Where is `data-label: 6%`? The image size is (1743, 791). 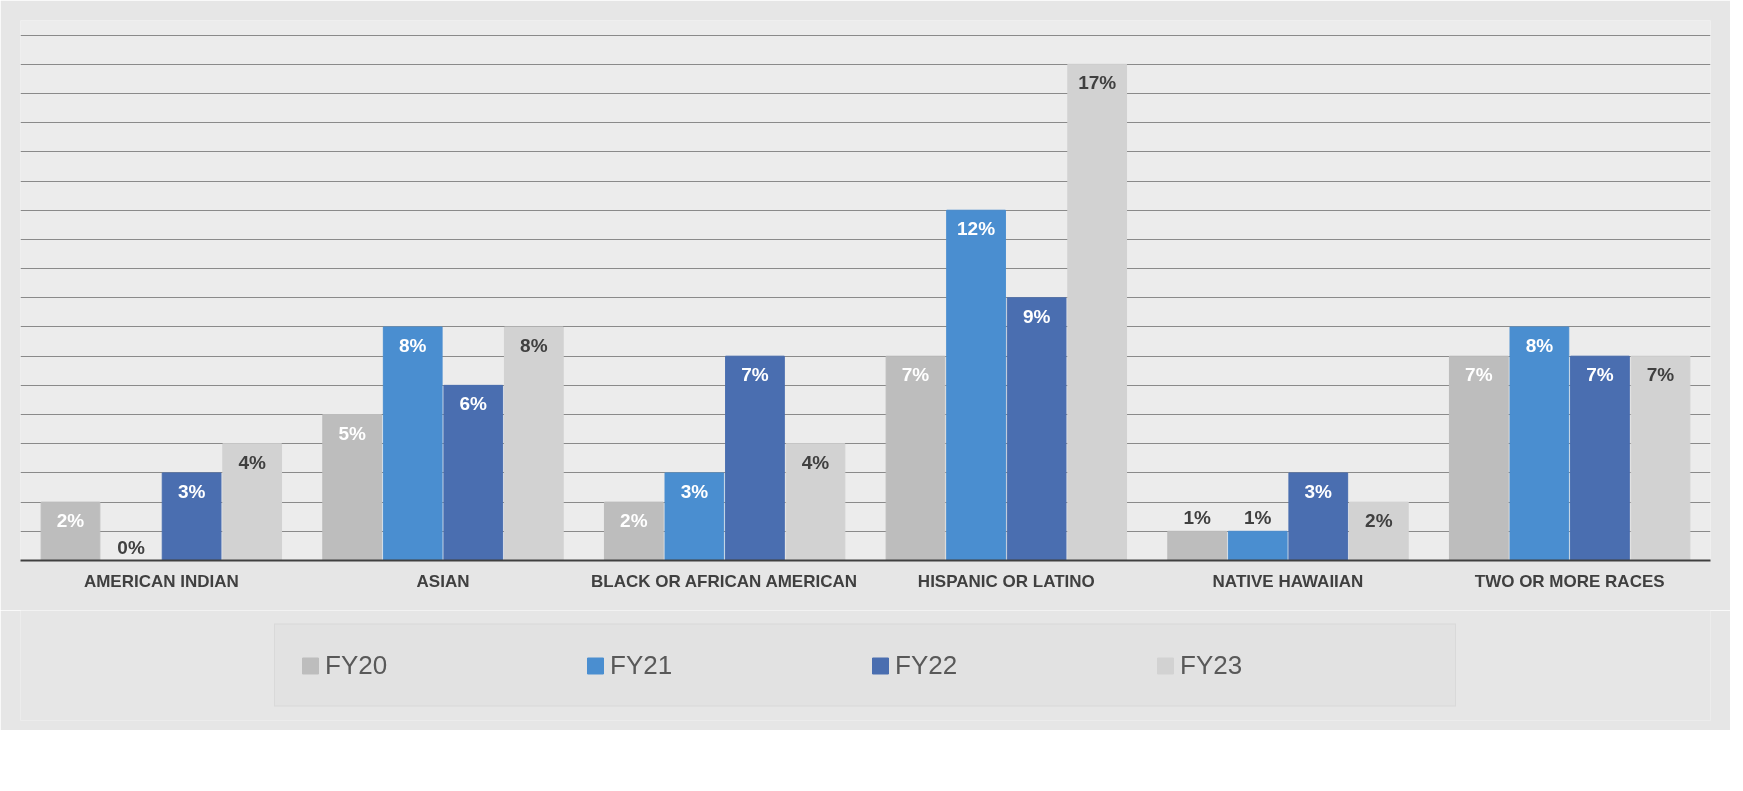
data-label: 6% is located at coordinates (473, 404).